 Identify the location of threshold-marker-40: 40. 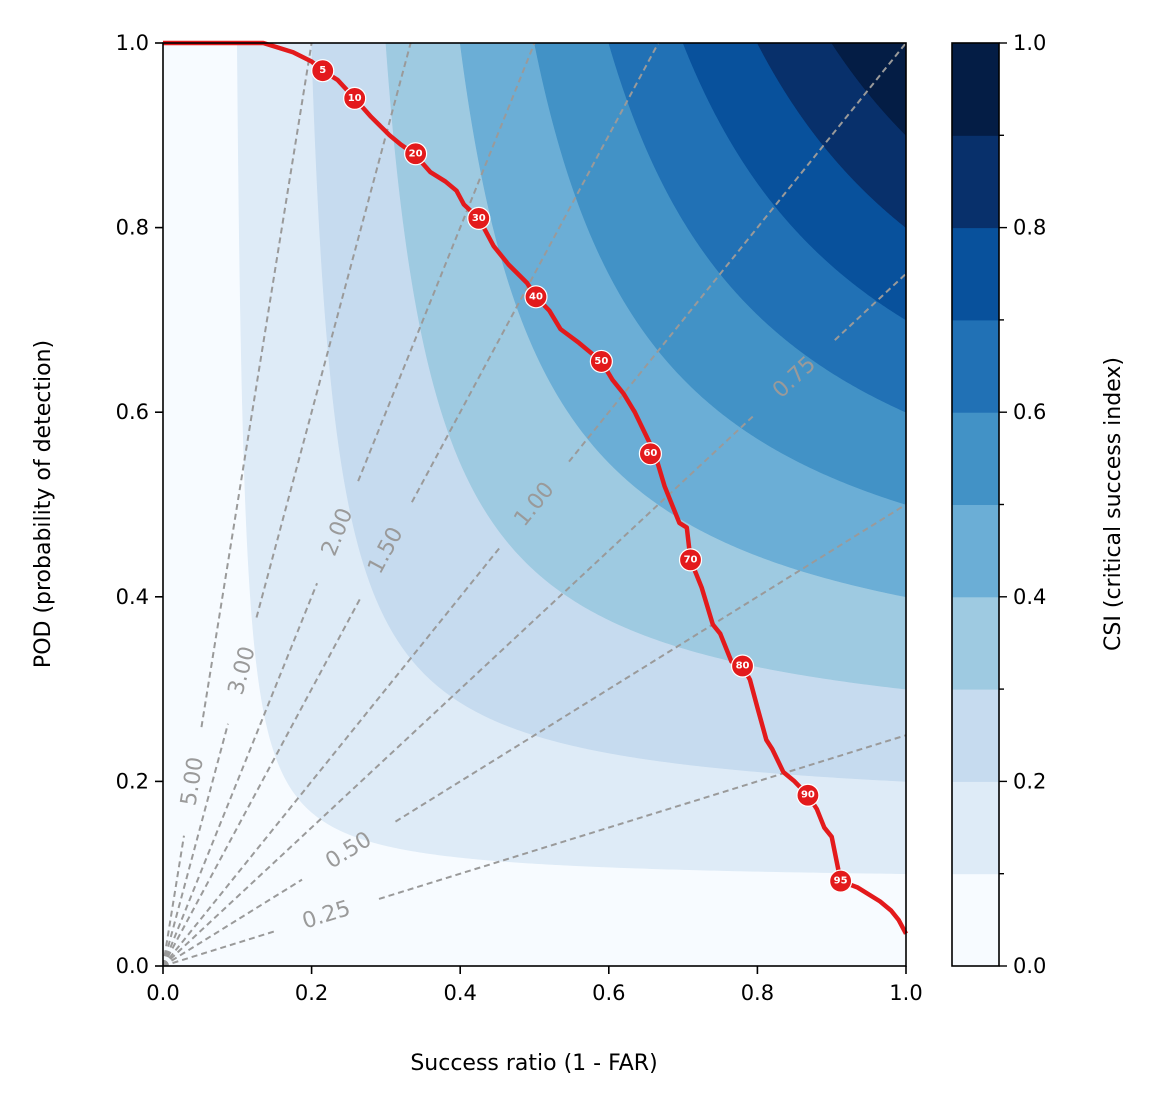
(536, 297).